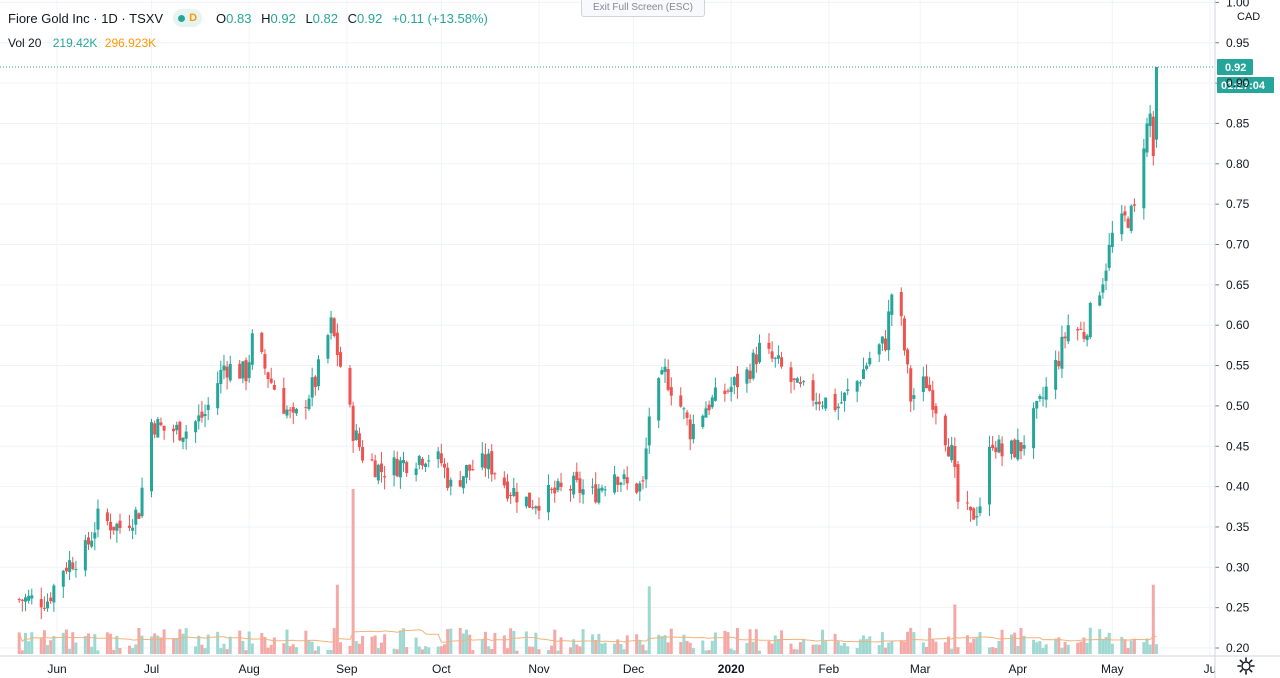  I want to click on time-tick-label: May, so click(1112, 669).